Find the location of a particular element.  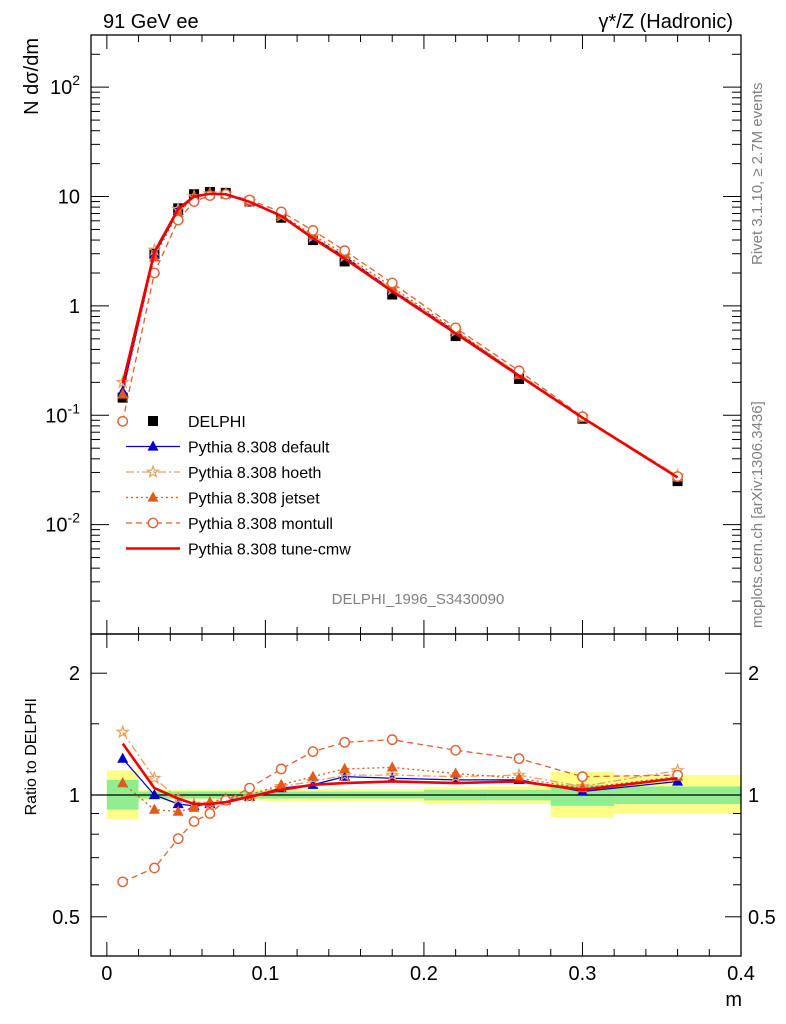

ratio-y-tick-label-right: 0.5 is located at coordinates (762, 918).